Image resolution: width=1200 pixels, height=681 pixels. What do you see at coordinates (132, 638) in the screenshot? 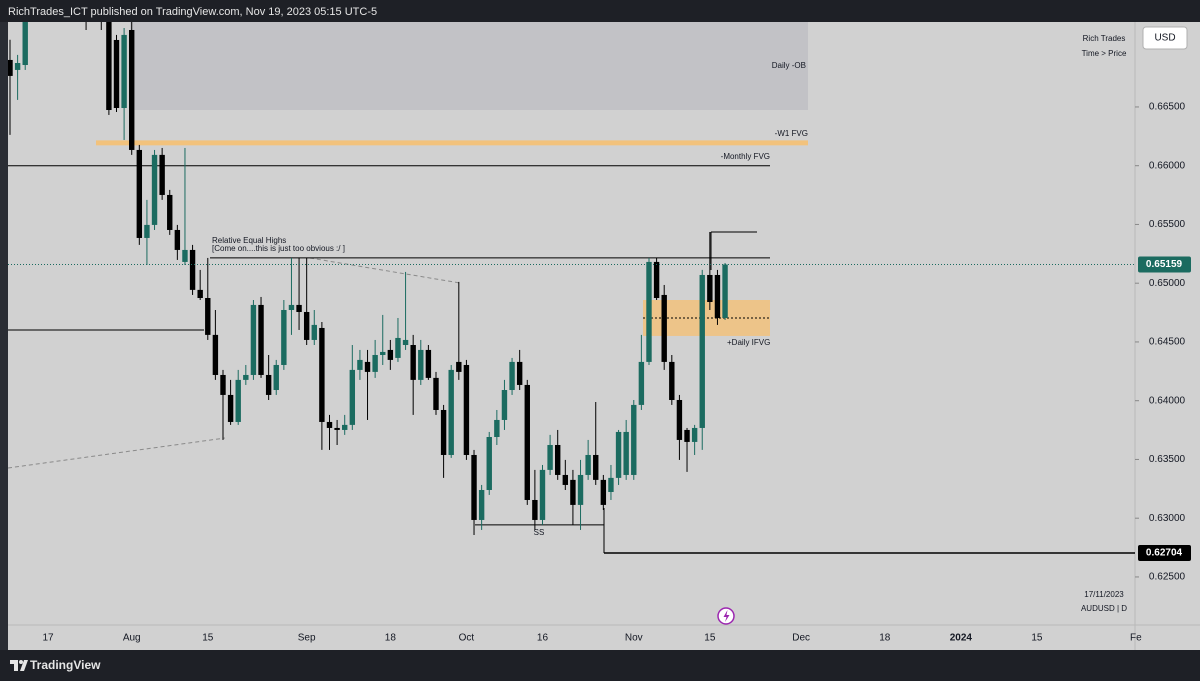
I see `x-tick-label: Aug` at bounding box center [132, 638].